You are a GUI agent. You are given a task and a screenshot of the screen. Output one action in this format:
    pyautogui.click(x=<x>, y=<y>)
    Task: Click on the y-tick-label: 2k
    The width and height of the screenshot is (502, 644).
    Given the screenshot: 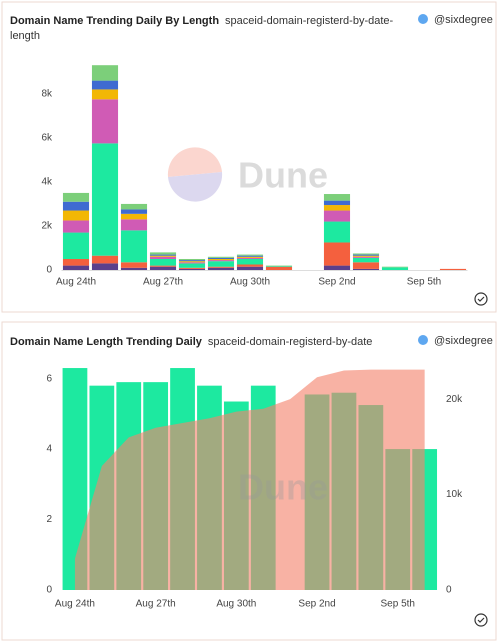 What is the action you would take?
    pyautogui.click(x=47, y=226)
    